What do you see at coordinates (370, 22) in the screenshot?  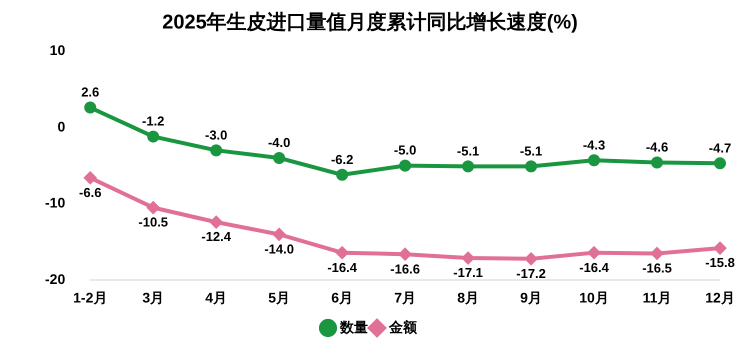 I see `chart-title: 2025年生皮进口量值月度累计同比增长速度(%)` at bounding box center [370, 22].